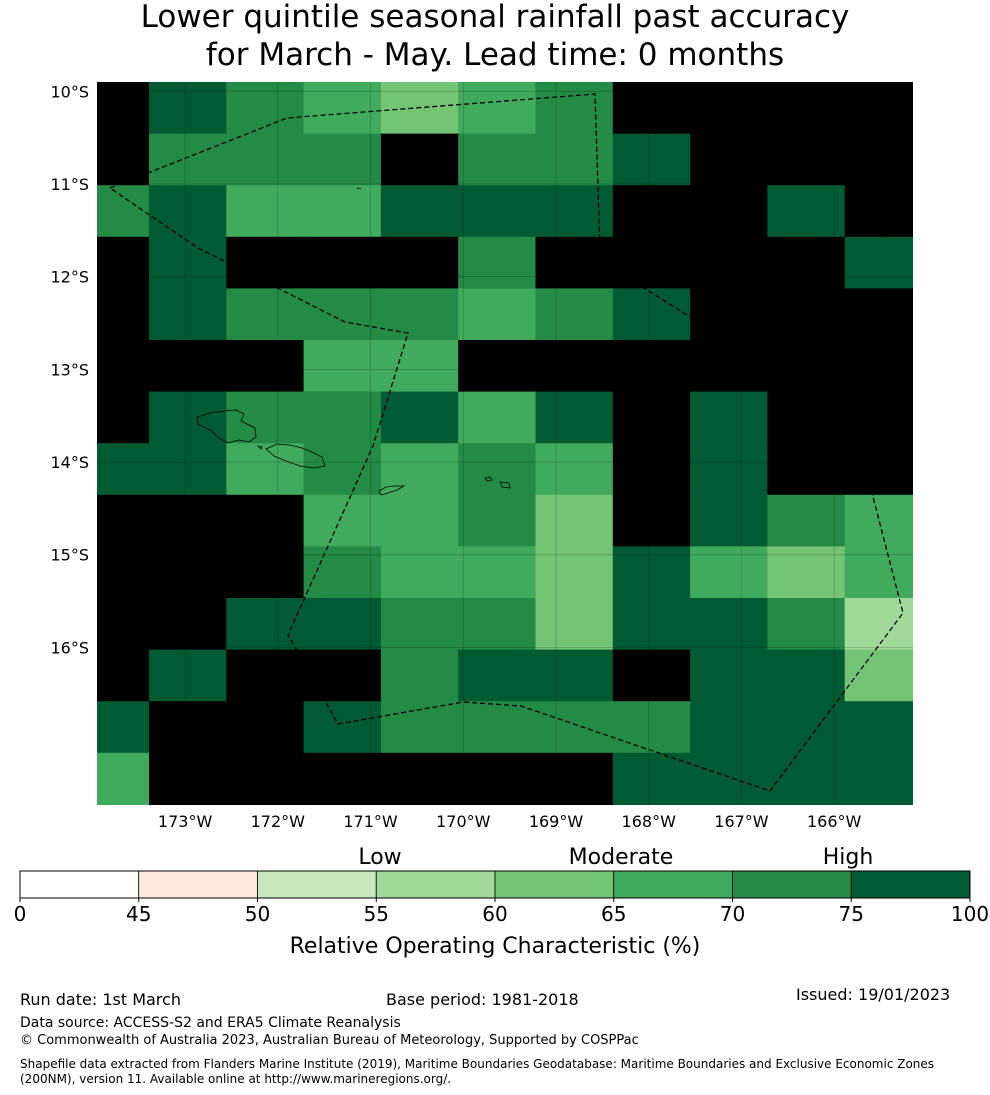 This screenshot has width=990, height=1095. What do you see at coordinates (463, 821) in the screenshot?
I see `longitude-label: 170°W` at bounding box center [463, 821].